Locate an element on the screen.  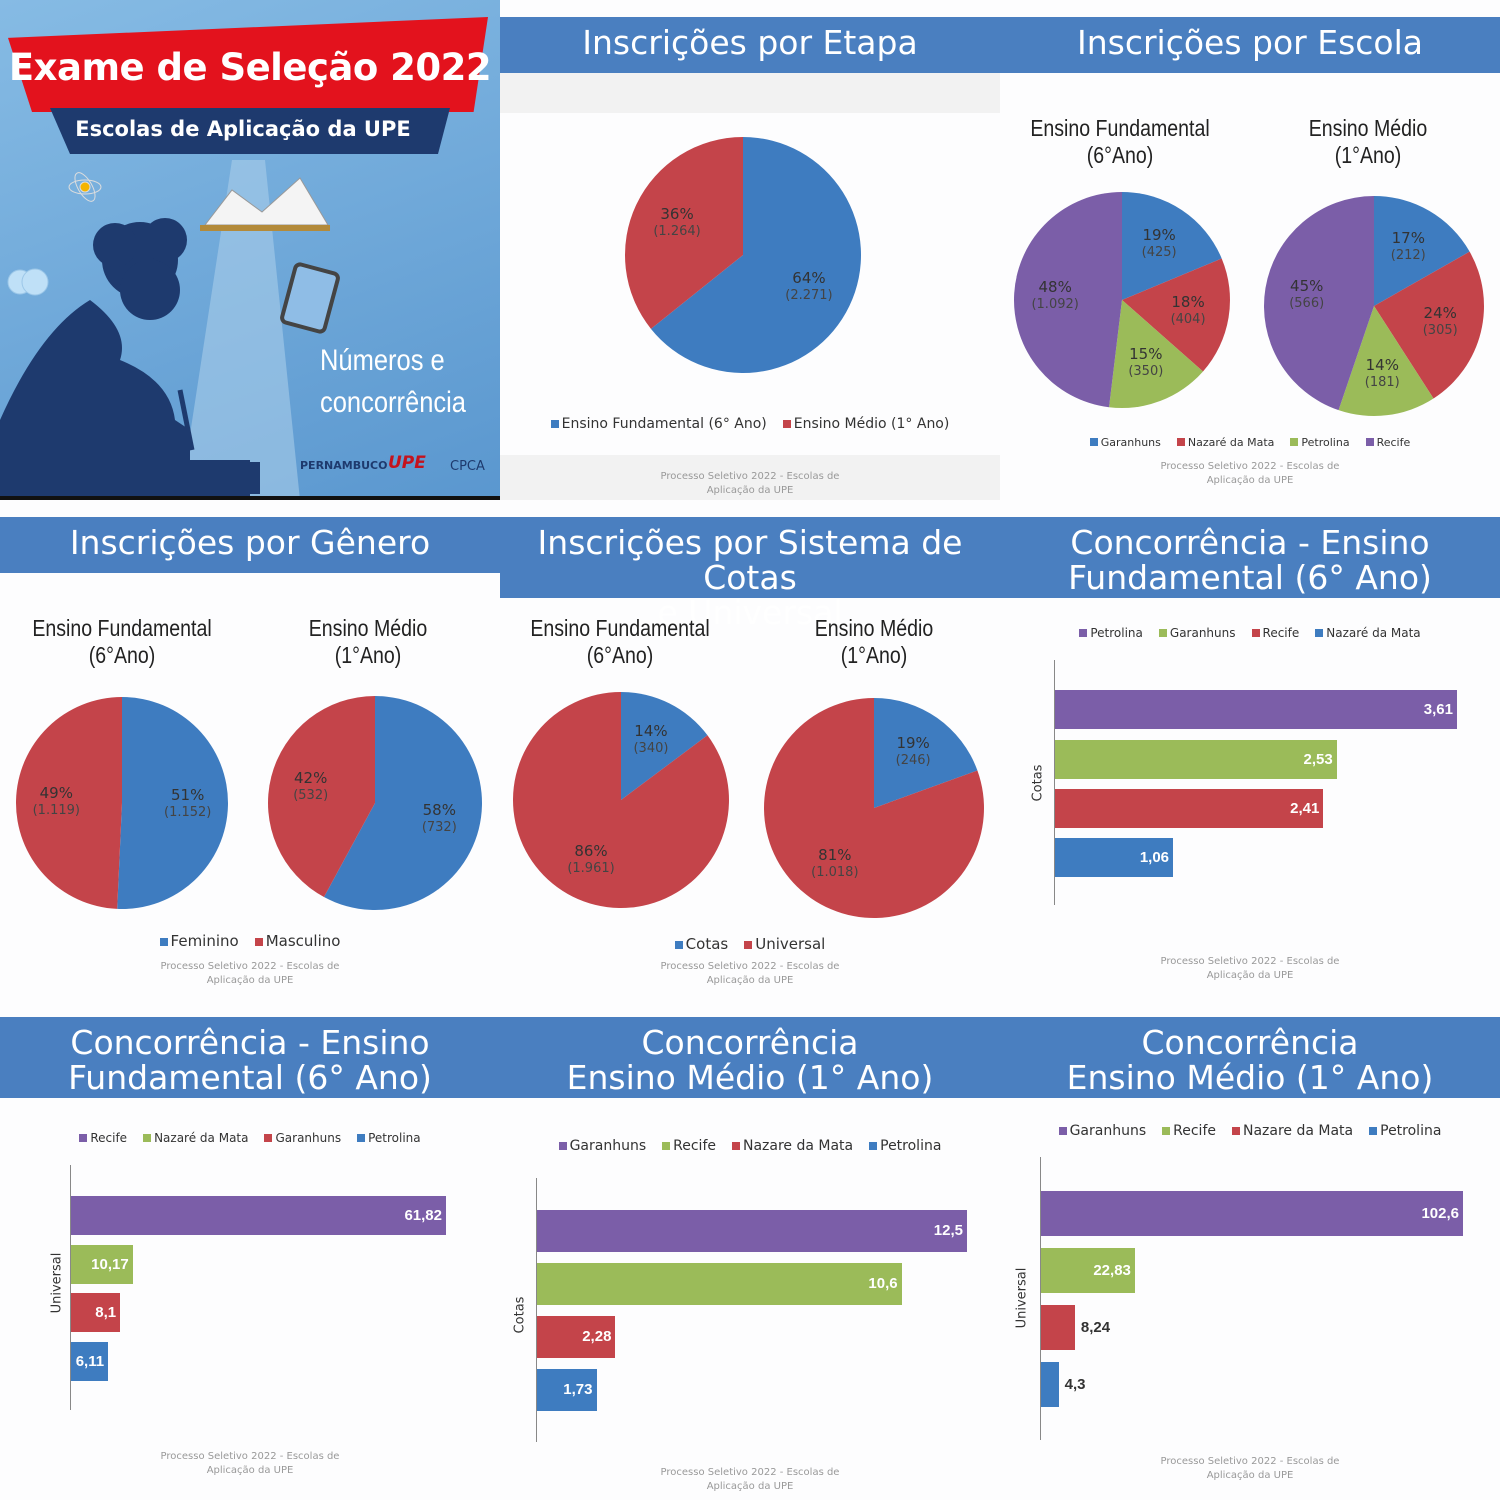
legend-label: Universal is located at coordinates (790, 944).